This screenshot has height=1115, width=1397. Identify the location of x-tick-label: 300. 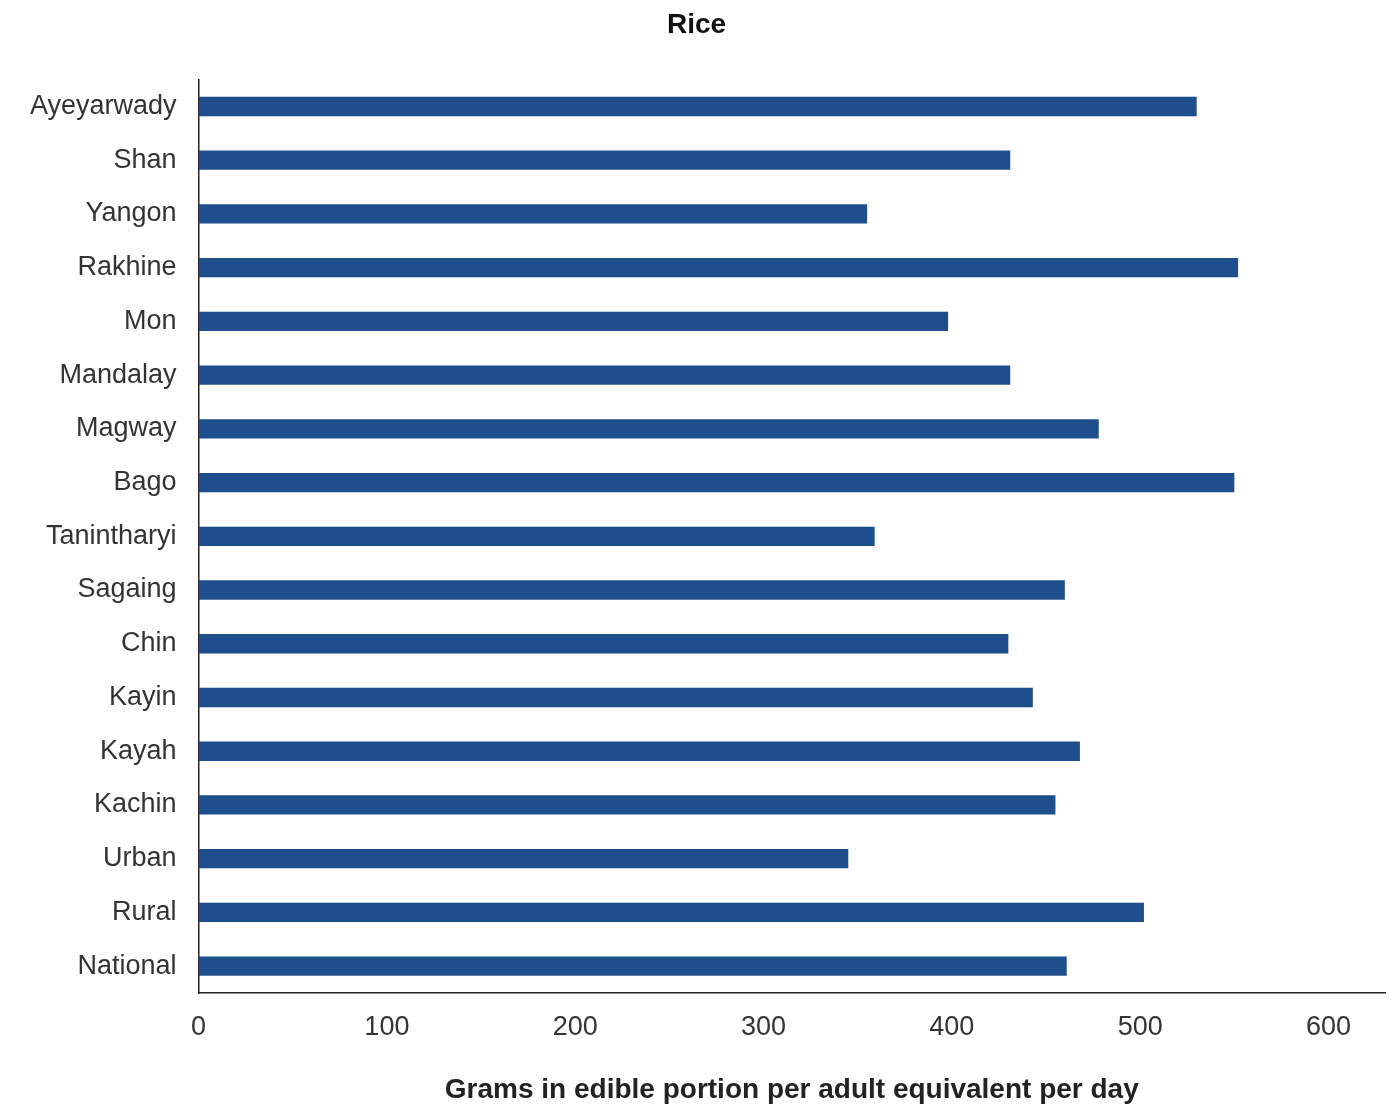
(764, 1025).